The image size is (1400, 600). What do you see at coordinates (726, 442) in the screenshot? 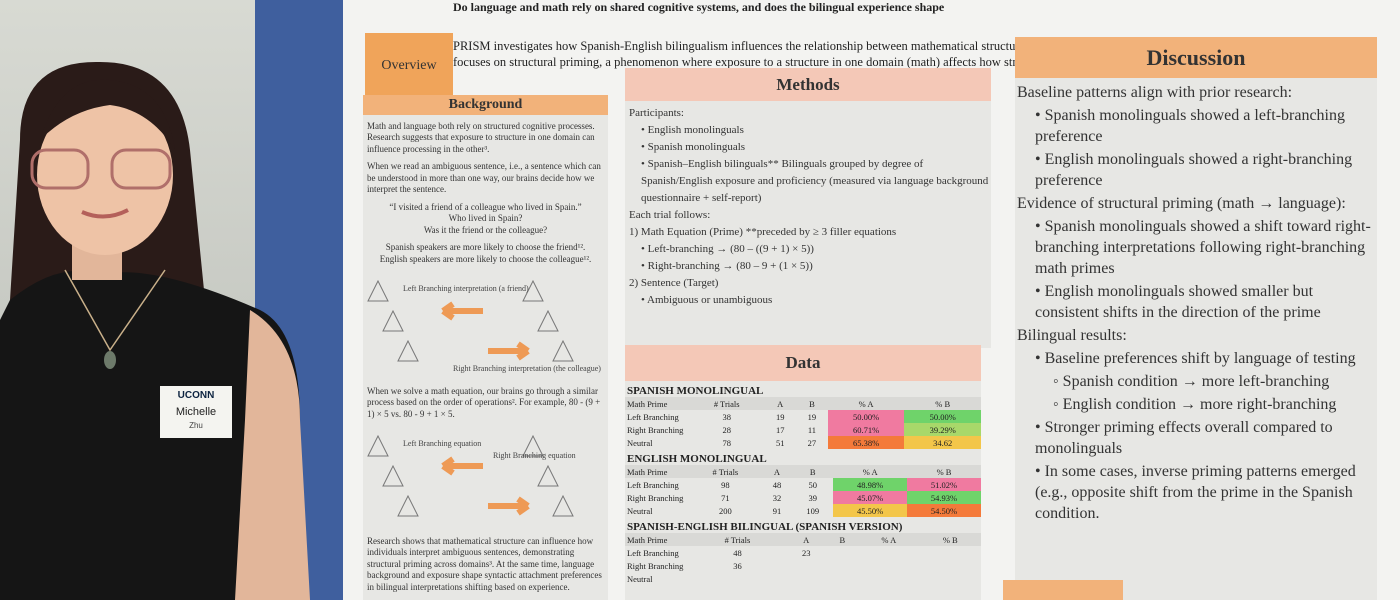
I see `data-cell: 78` at bounding box center [726, 442].